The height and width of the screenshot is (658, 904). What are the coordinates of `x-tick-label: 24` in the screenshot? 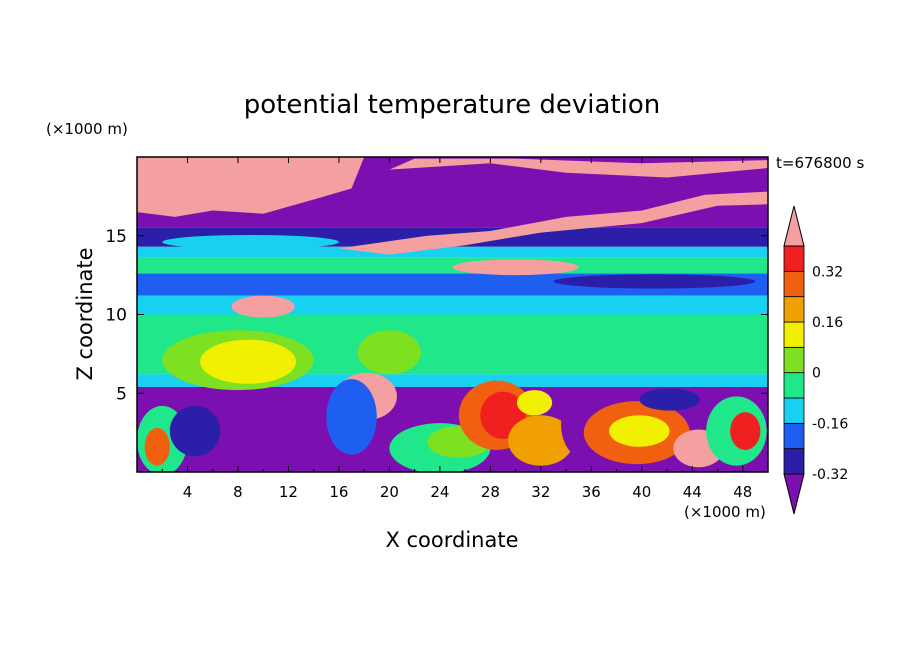 It's located at (439, 492).